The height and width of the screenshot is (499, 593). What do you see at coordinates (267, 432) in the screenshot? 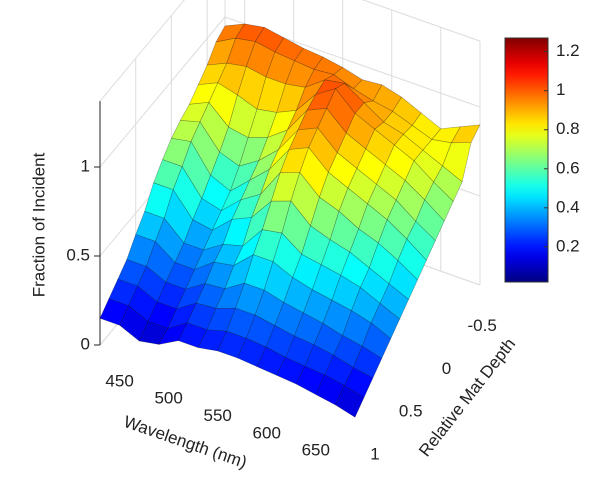
I see `x-tick-label: 600` at bounding box center [267, 432].